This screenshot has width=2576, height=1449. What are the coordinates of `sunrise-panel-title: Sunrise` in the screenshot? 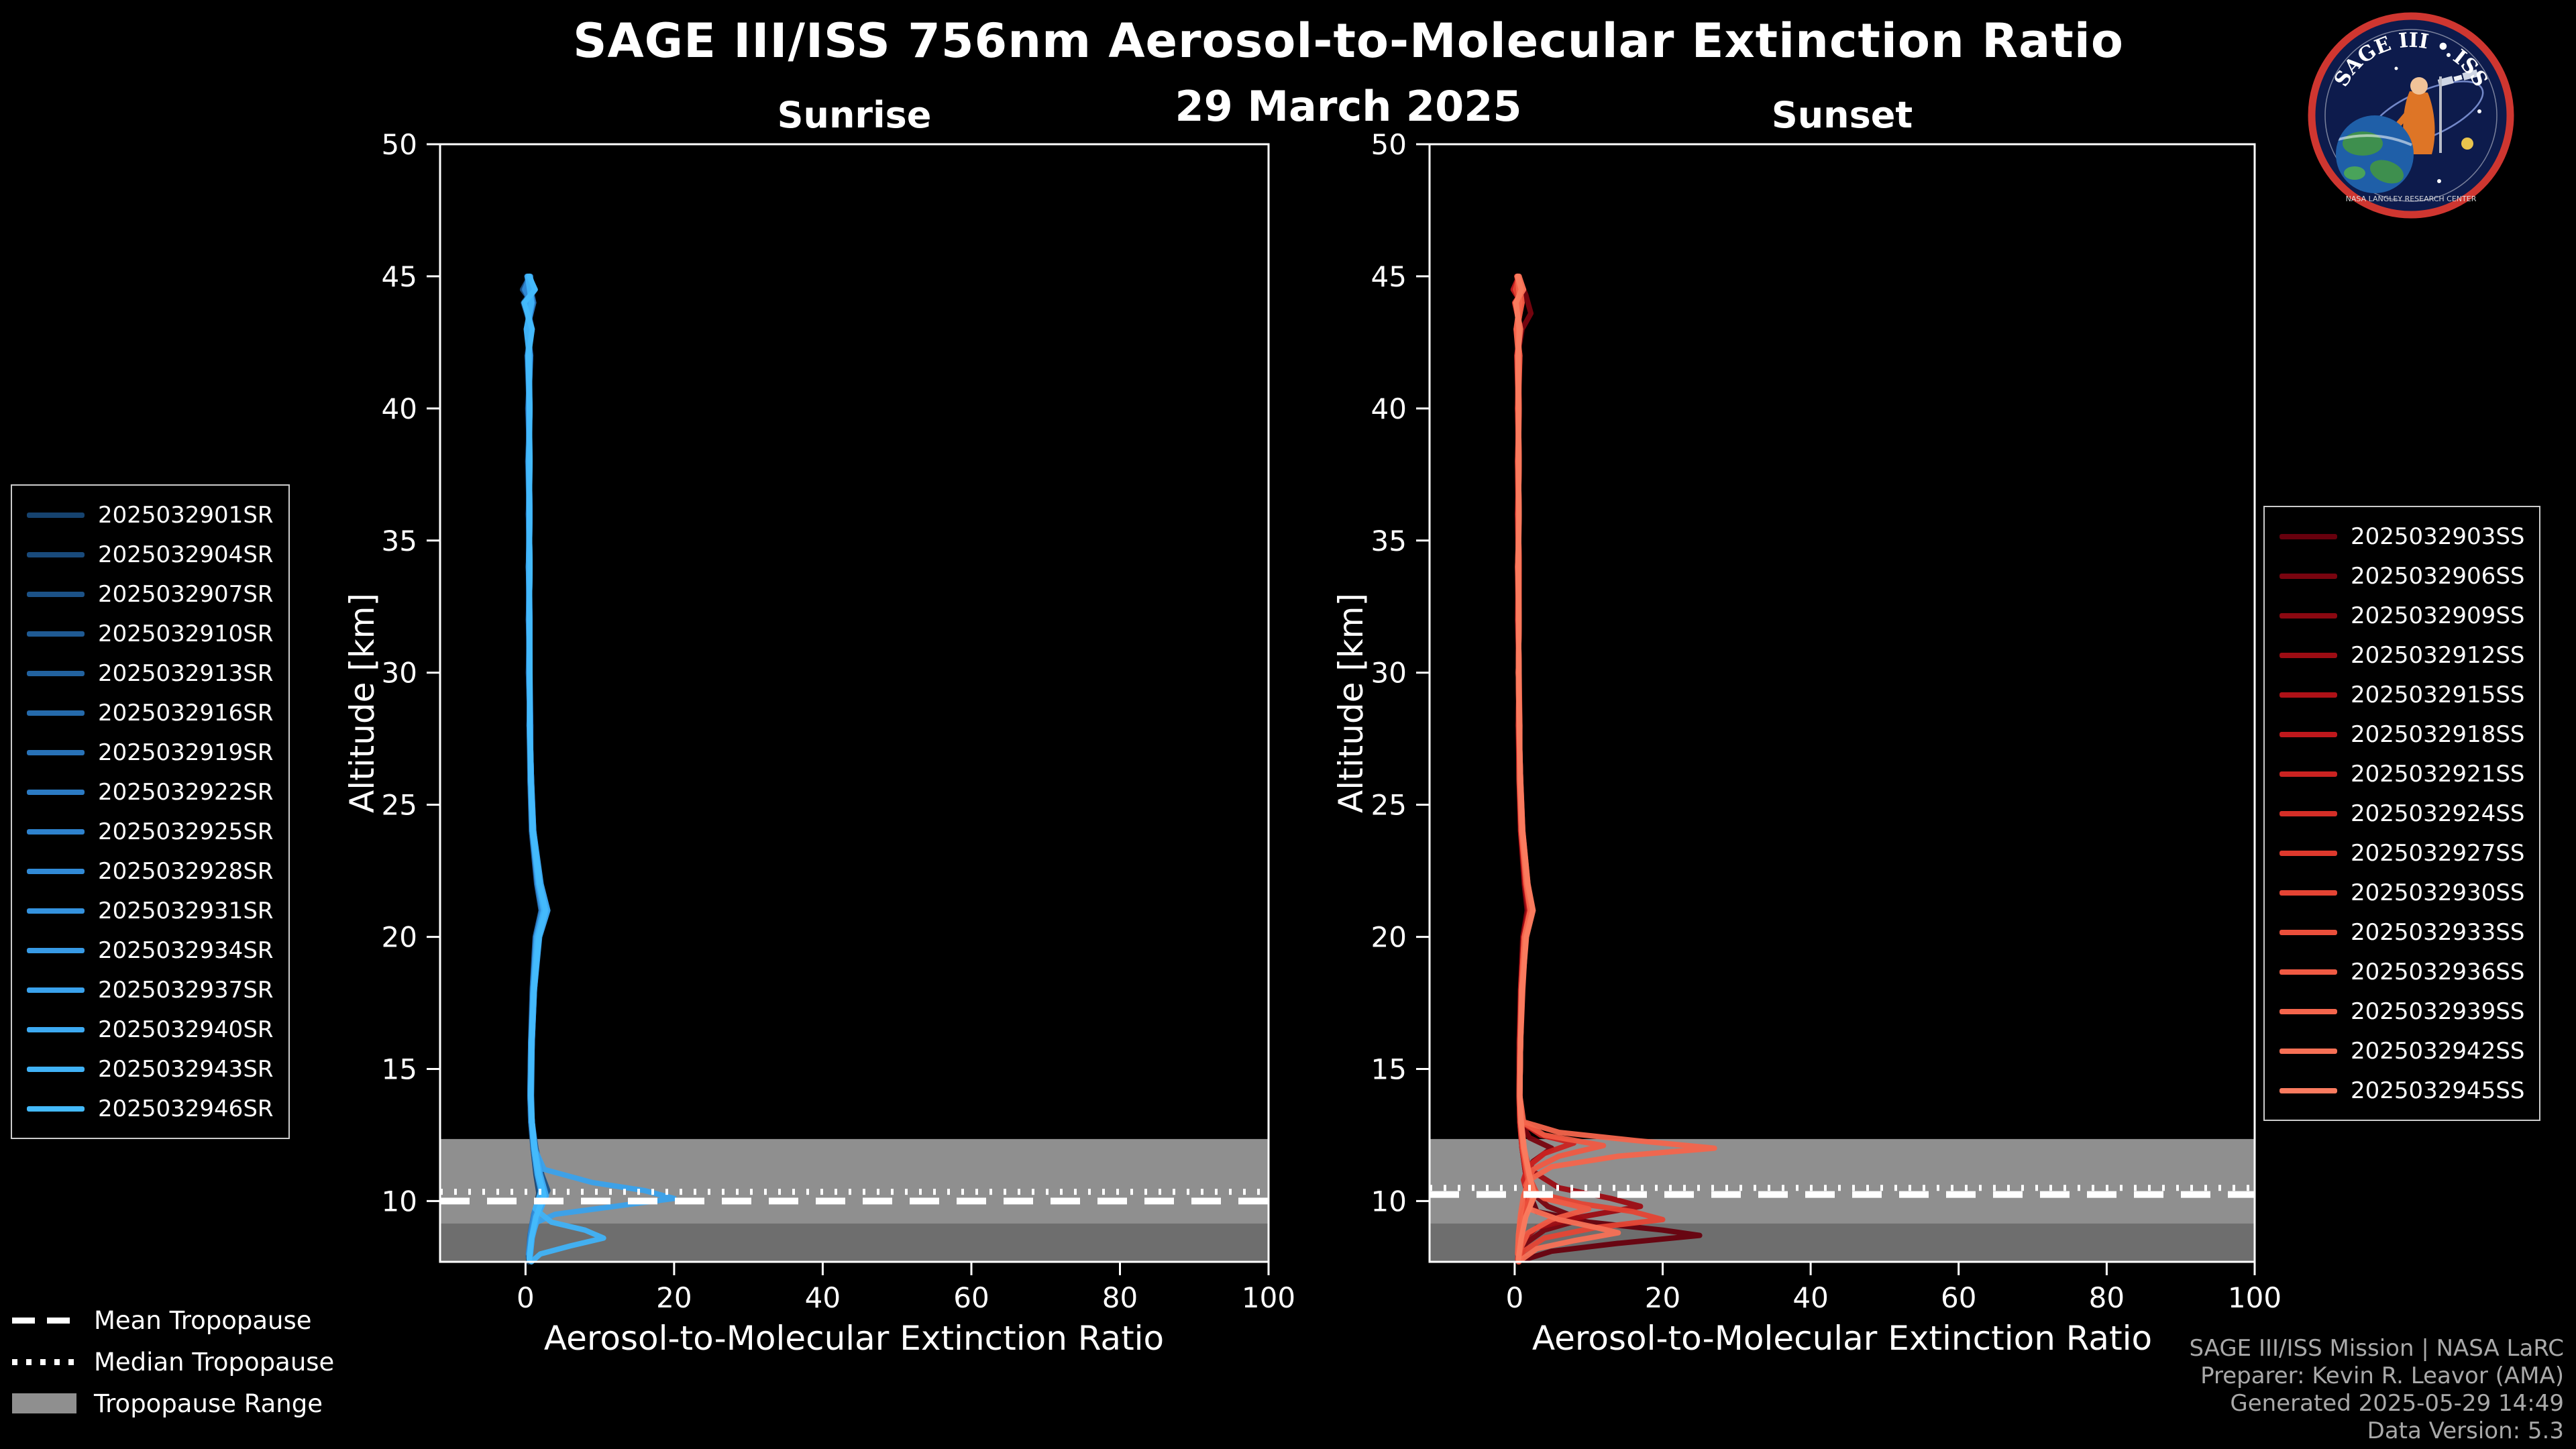 It's located at (854, 115).